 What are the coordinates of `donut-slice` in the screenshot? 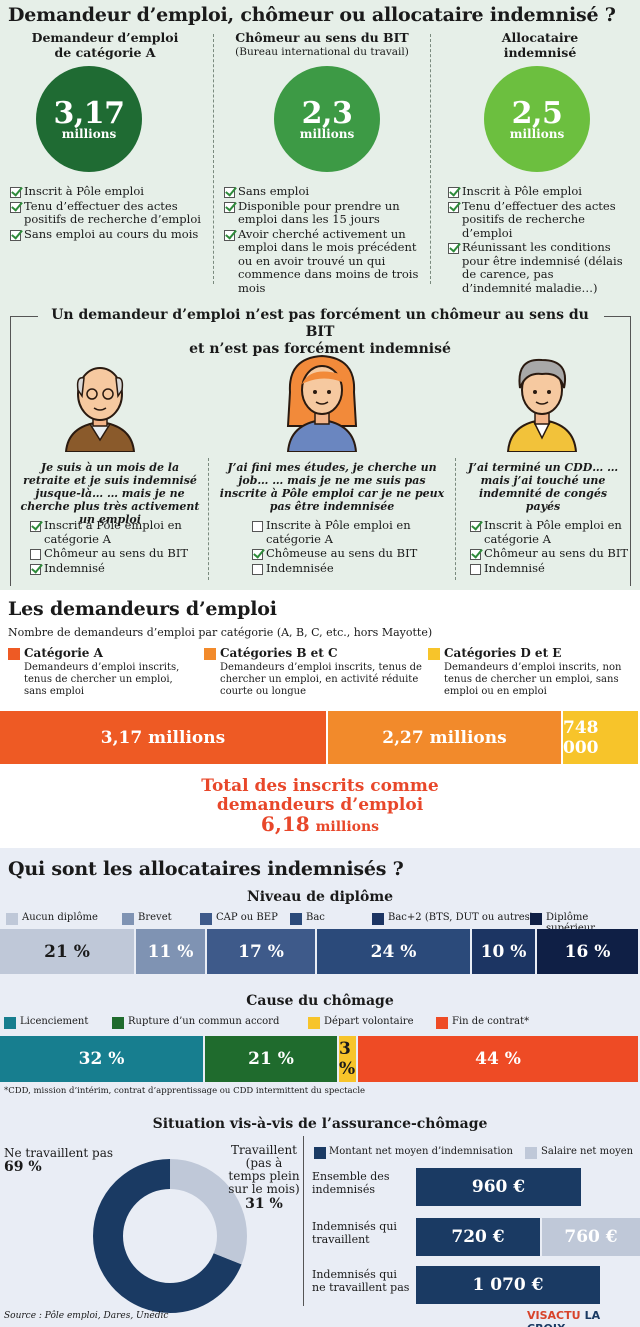 It's located at (170, 1236).